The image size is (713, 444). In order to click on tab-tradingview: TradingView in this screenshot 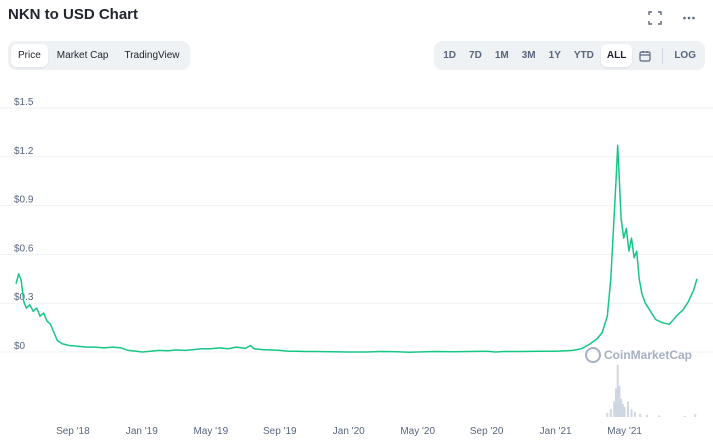, I will do `click(152, 55)`.